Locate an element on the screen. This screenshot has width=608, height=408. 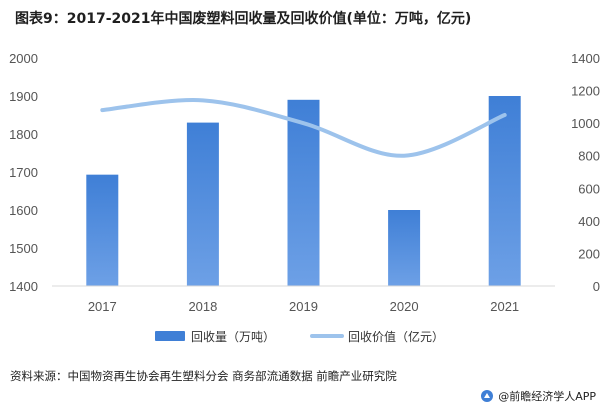
left-tick-label: 1500 is located at coordinates (23, 248).